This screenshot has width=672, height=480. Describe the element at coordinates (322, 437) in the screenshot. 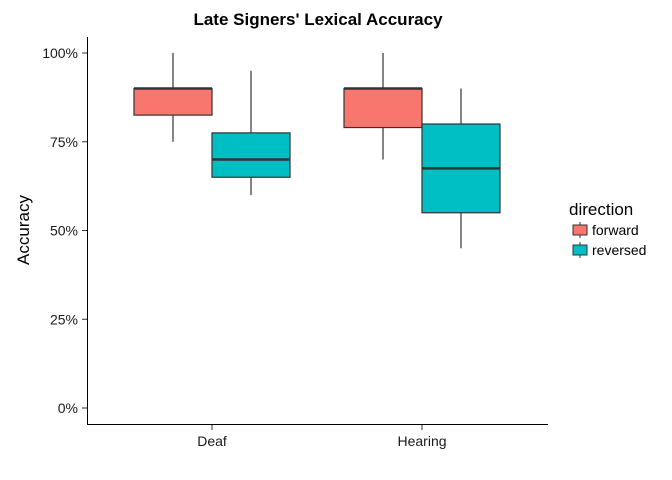

I see `x-axis-ticks: Deaf Hearing` at that location.